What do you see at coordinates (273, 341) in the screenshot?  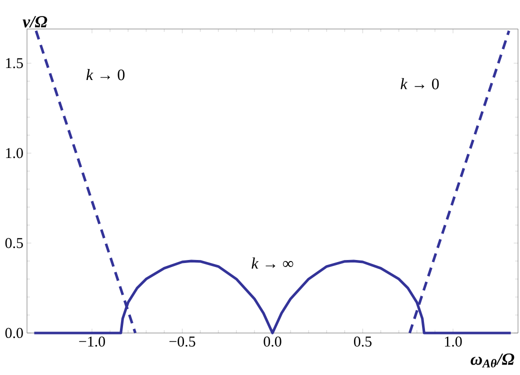 I see `x-tick-label: 0.0` at bounding box center [273, 341].